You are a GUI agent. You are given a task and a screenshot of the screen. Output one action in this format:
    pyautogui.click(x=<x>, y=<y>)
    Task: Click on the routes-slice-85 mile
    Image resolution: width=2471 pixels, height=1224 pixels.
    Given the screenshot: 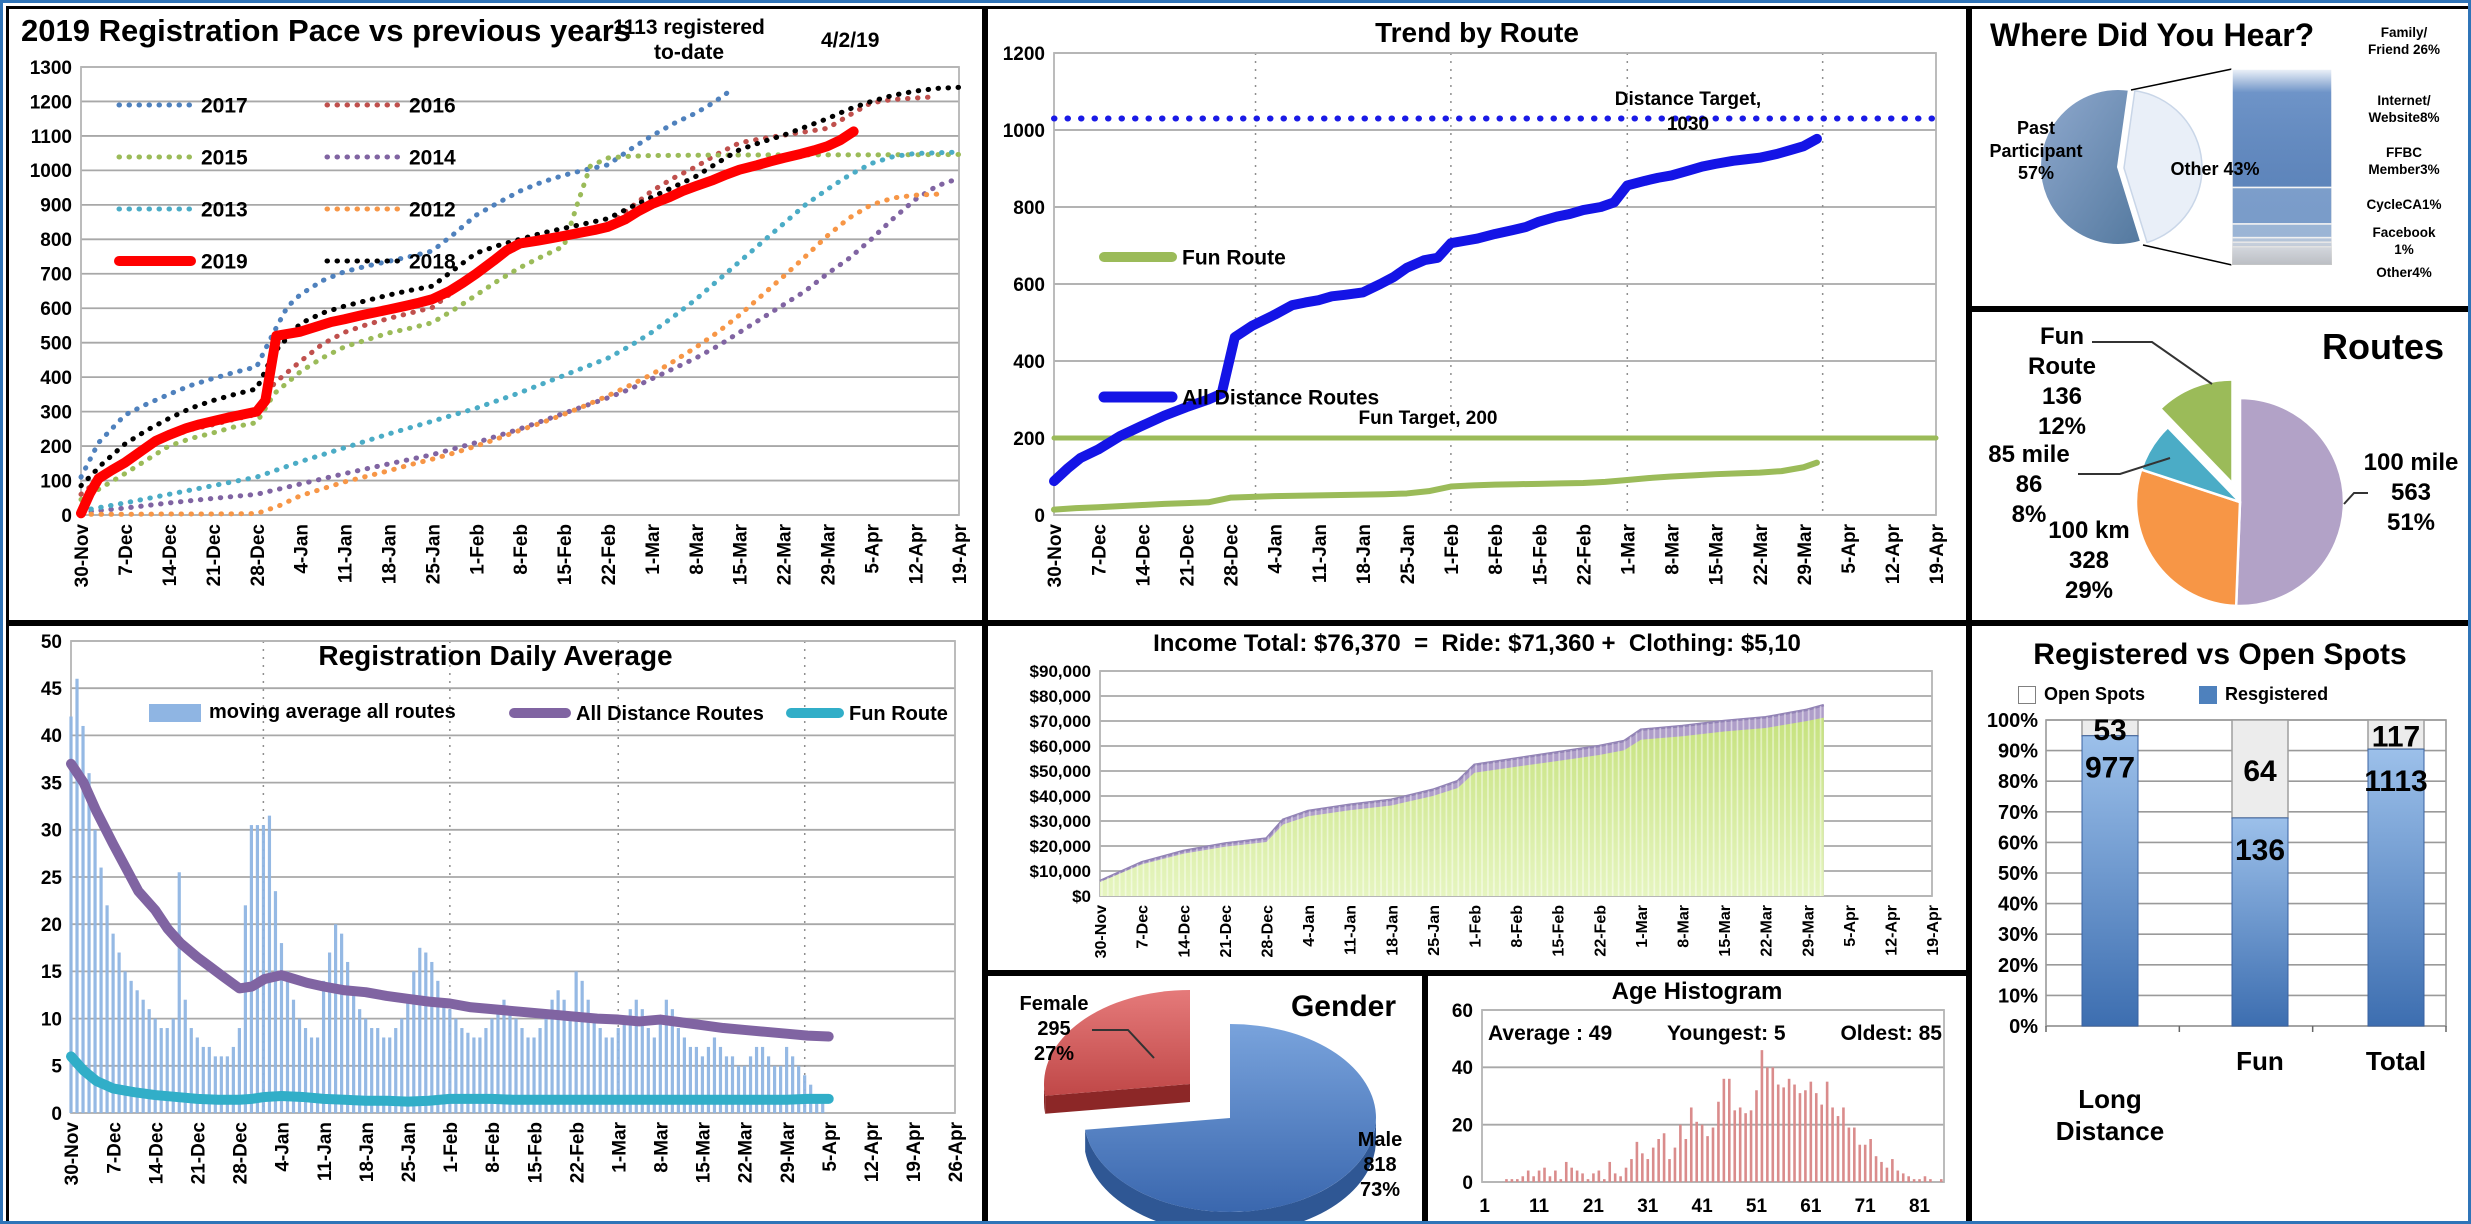 What is the action you would take?
    pyautogui.click(x=2190, y=464)
    